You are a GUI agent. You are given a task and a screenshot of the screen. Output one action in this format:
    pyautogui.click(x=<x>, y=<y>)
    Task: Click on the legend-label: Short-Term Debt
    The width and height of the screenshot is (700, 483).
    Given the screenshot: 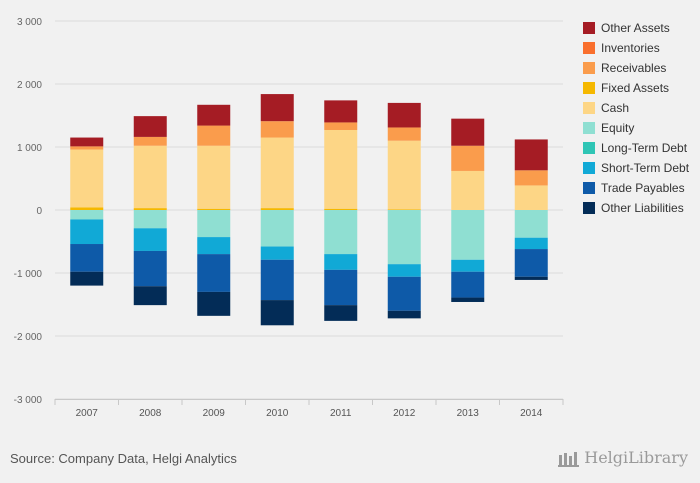 What is the action you would take?
    pyautogui.click(x=645, y=168)
    